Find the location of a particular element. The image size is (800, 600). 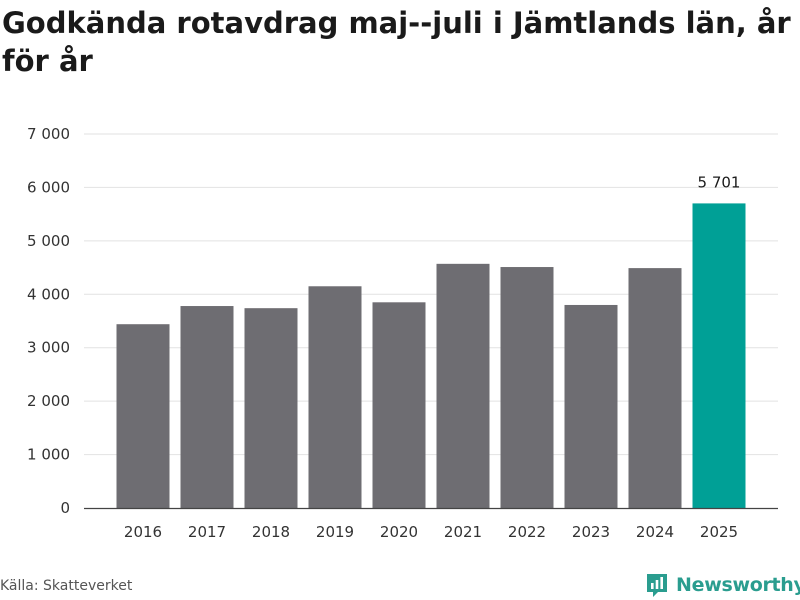

y-tick-label: 2 000 is located at coordinates (48, 401).